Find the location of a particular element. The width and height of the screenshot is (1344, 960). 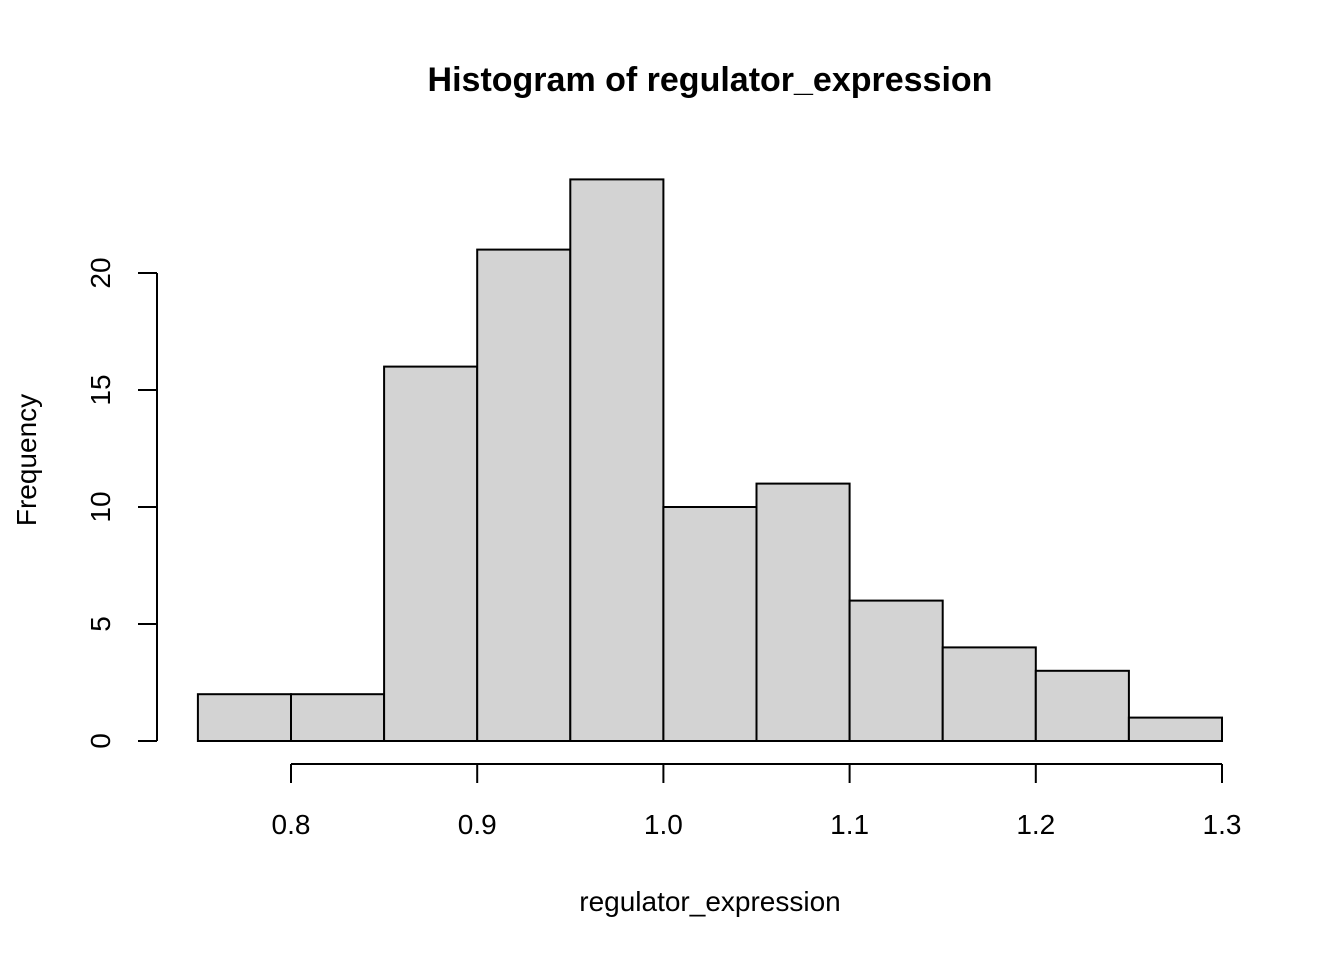

x-axis-label: regulator_expression is located at coordinates (710, 901).